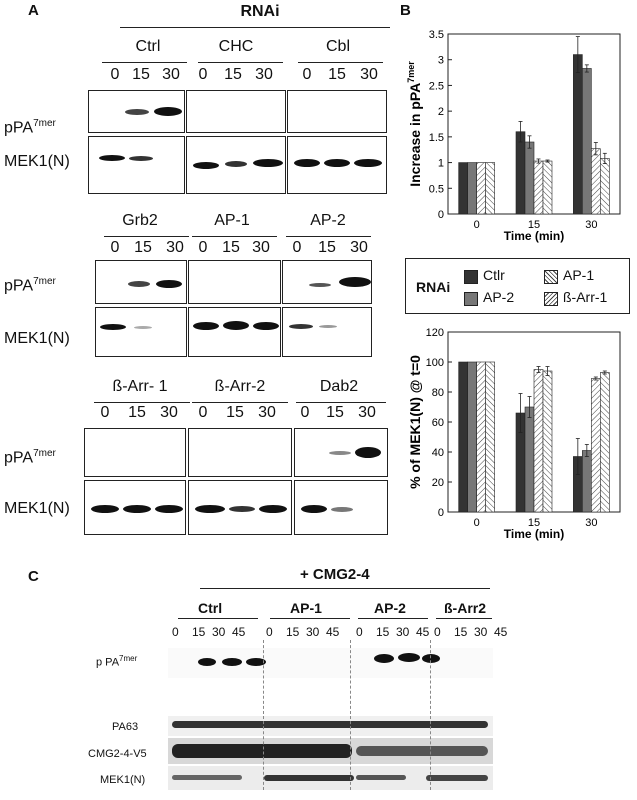 Image resolution: width=637 pixels, height=800 pixels. Describe the element at coordinates (335, 574) in the screenshot. I see `cmg-header: + CMG2-4` at that location.